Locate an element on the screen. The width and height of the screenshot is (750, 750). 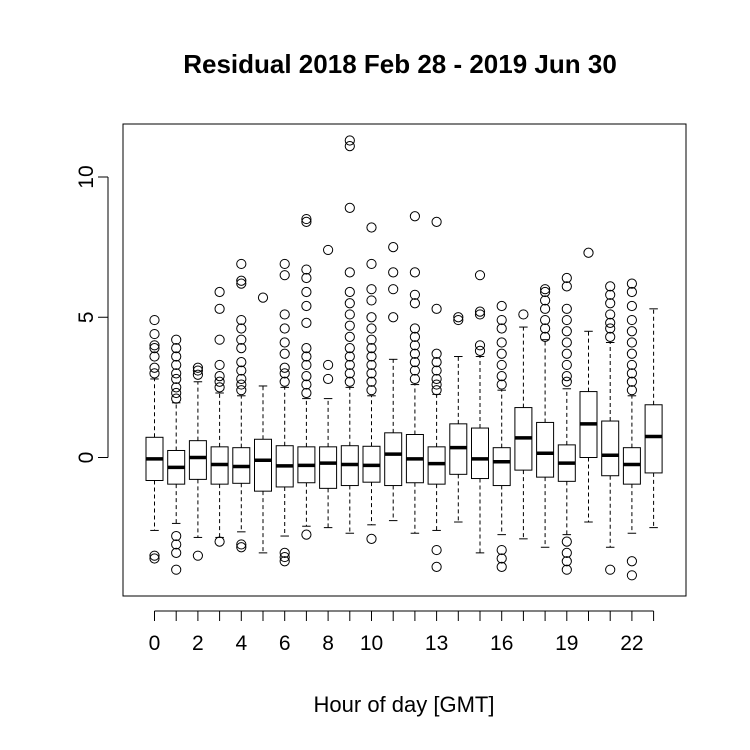
x-tick-label: 19 is located at coordinates (566, 643).